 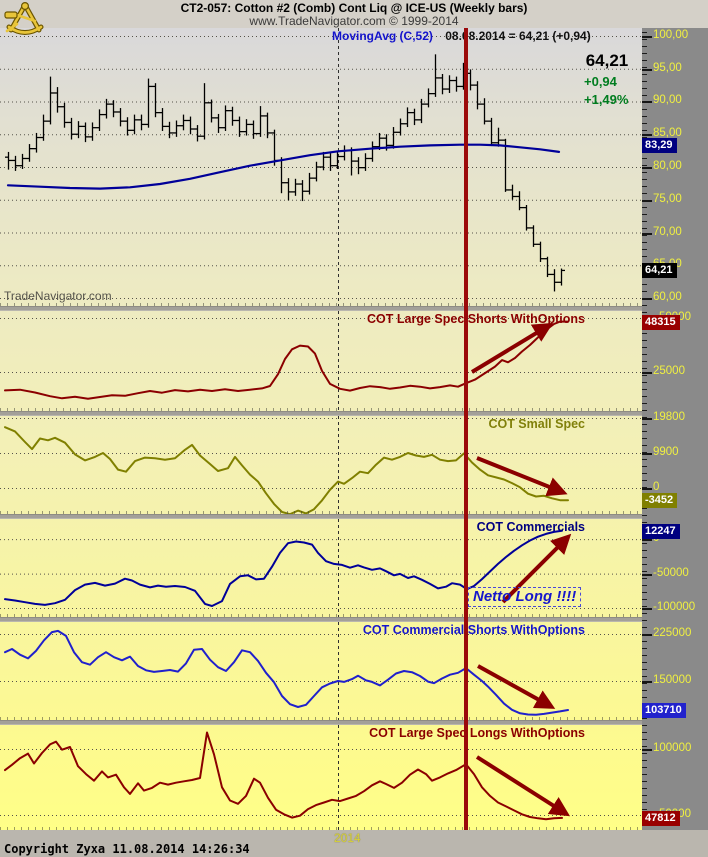 I want to click on cot5-canvas, so click(x=321, y=777).